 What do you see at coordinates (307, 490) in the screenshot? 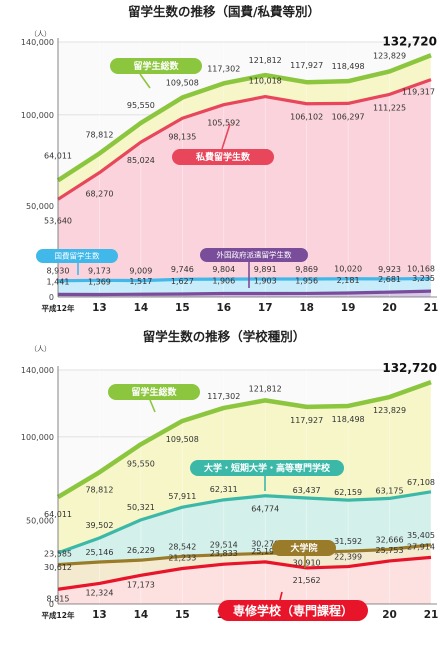
I see `chart2-data-label: 63,437` at bounding box center [307, 490].